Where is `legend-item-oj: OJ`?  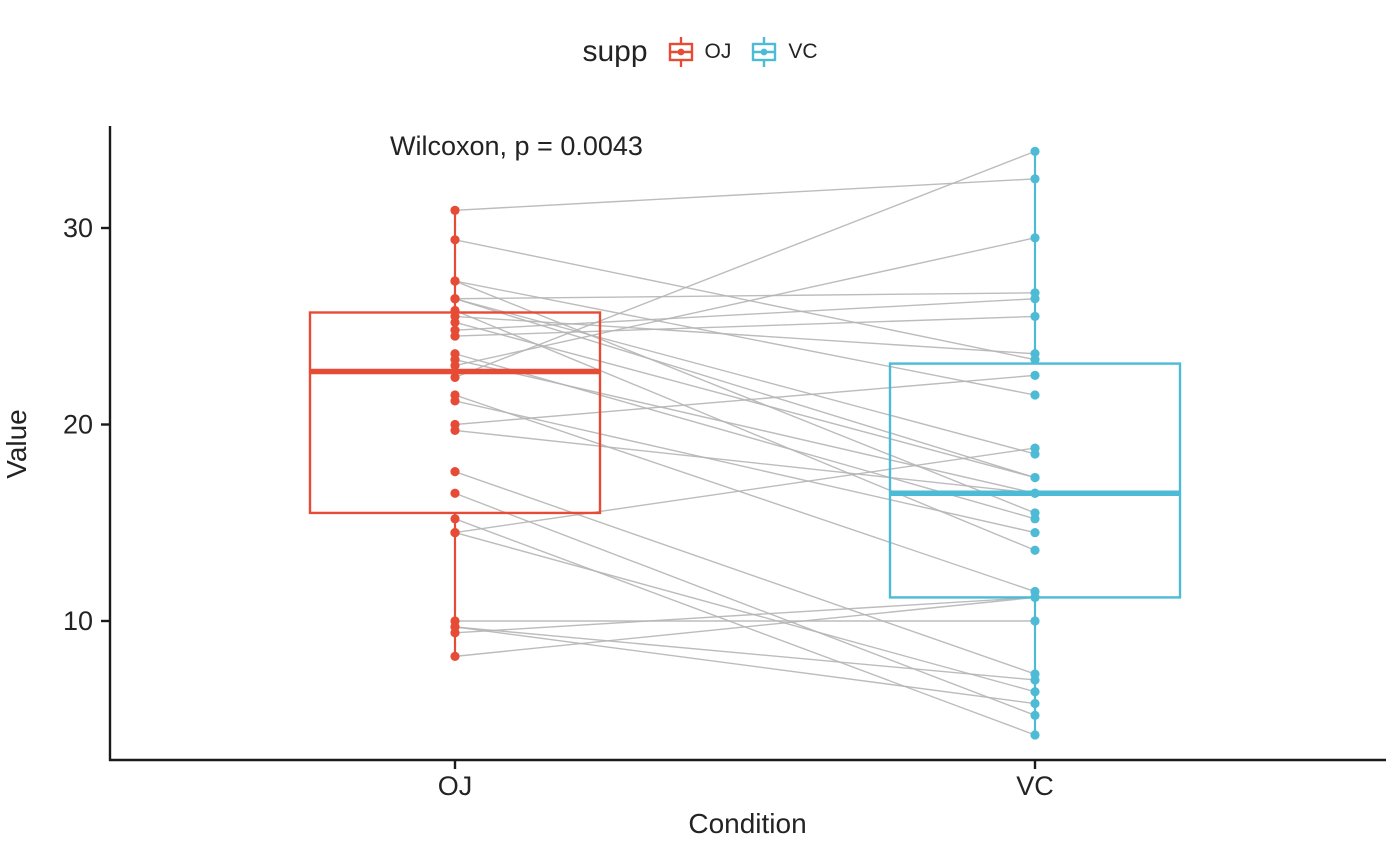 legend-item-oj: OJ is located at coordinates (699, 52).